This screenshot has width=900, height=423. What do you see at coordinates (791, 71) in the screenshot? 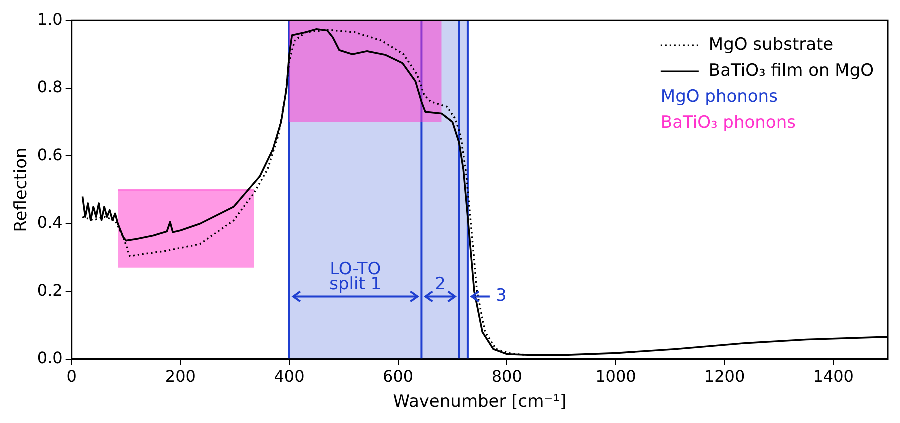
I see `legend-label: BaTiO₃ film on MgO` at bounding box center [791, 71].